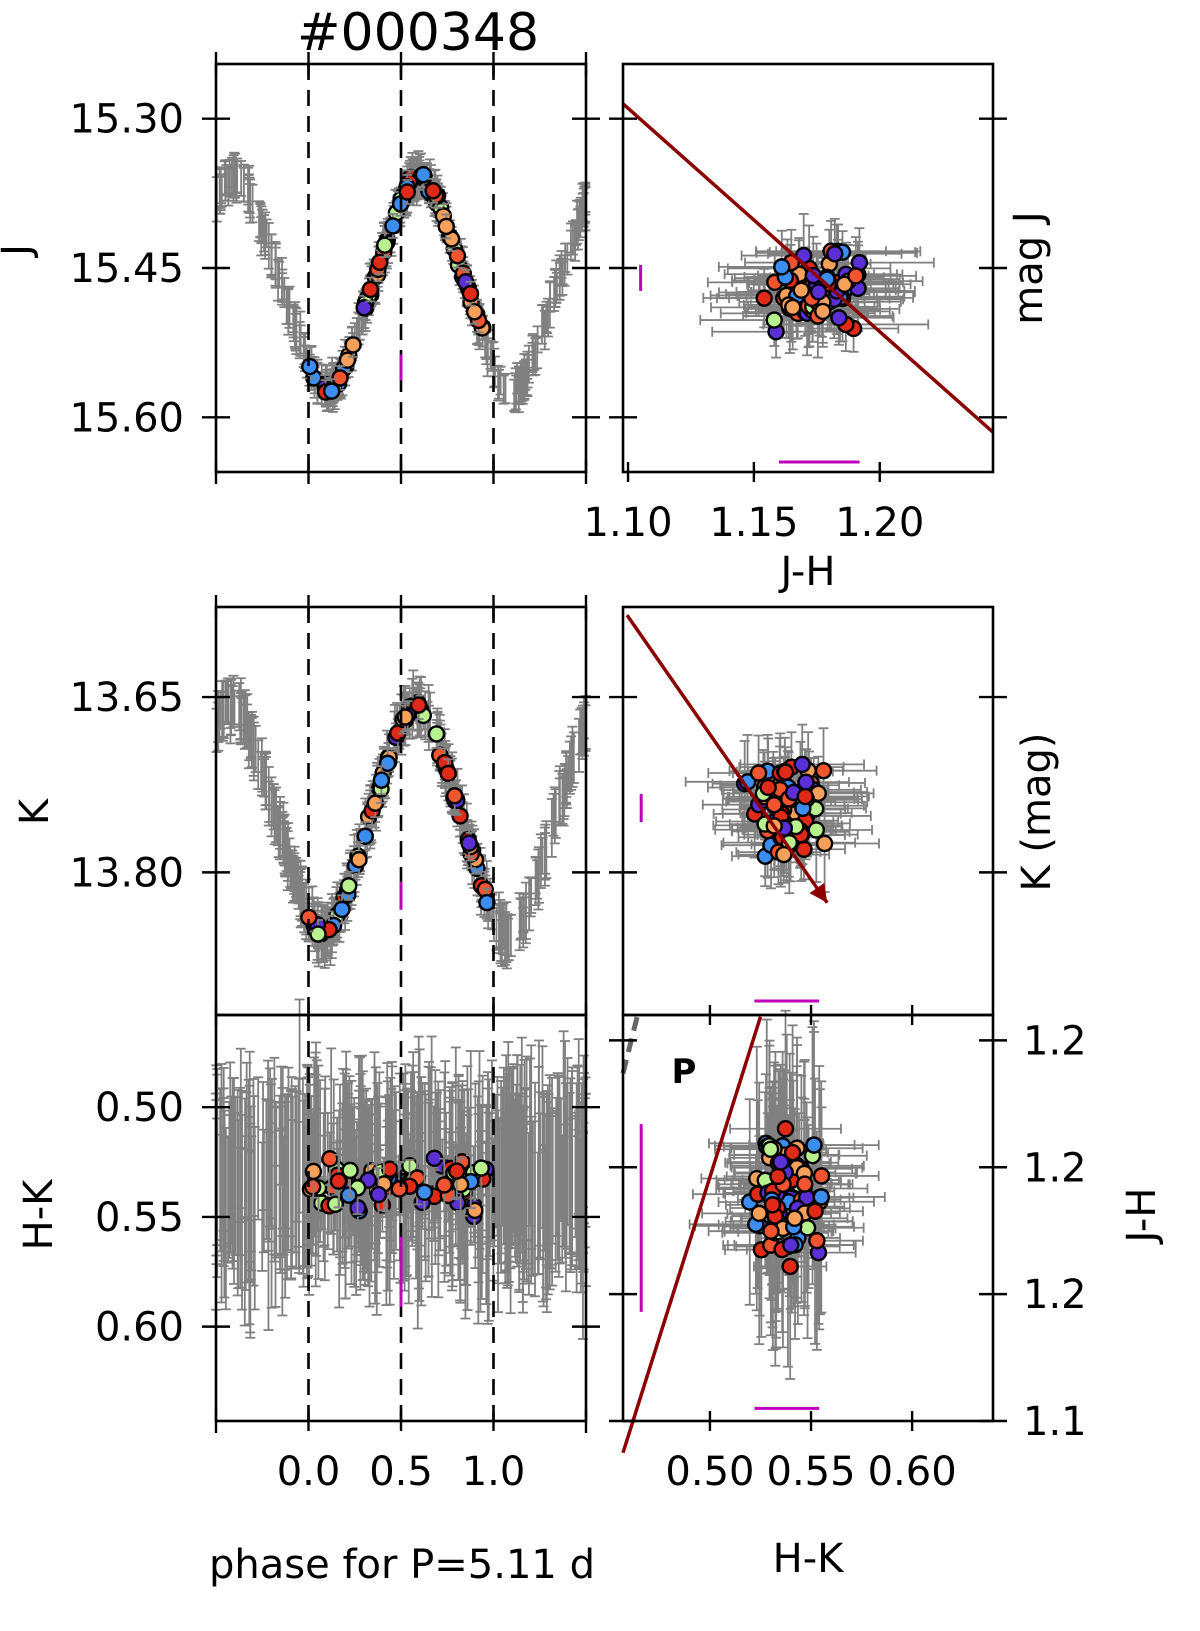  I want to click on figure-title: #000348, so click(418, 33).